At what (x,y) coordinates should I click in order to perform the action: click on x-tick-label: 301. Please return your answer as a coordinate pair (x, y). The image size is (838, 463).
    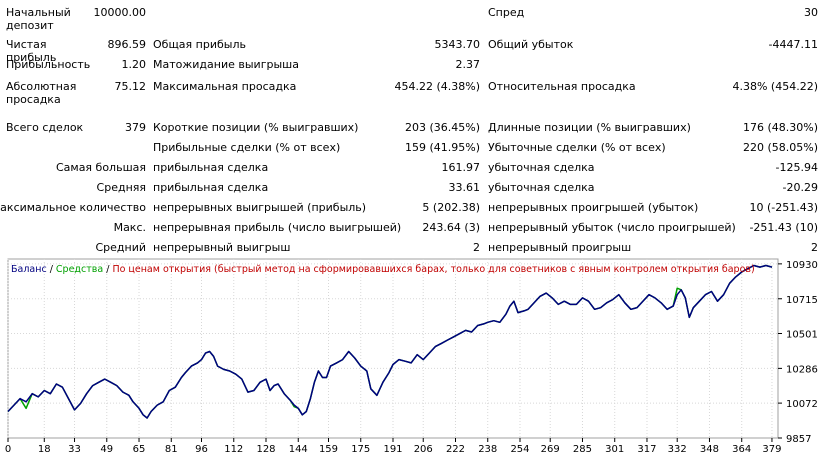
    Looking at the image, I should click on (614, 449).